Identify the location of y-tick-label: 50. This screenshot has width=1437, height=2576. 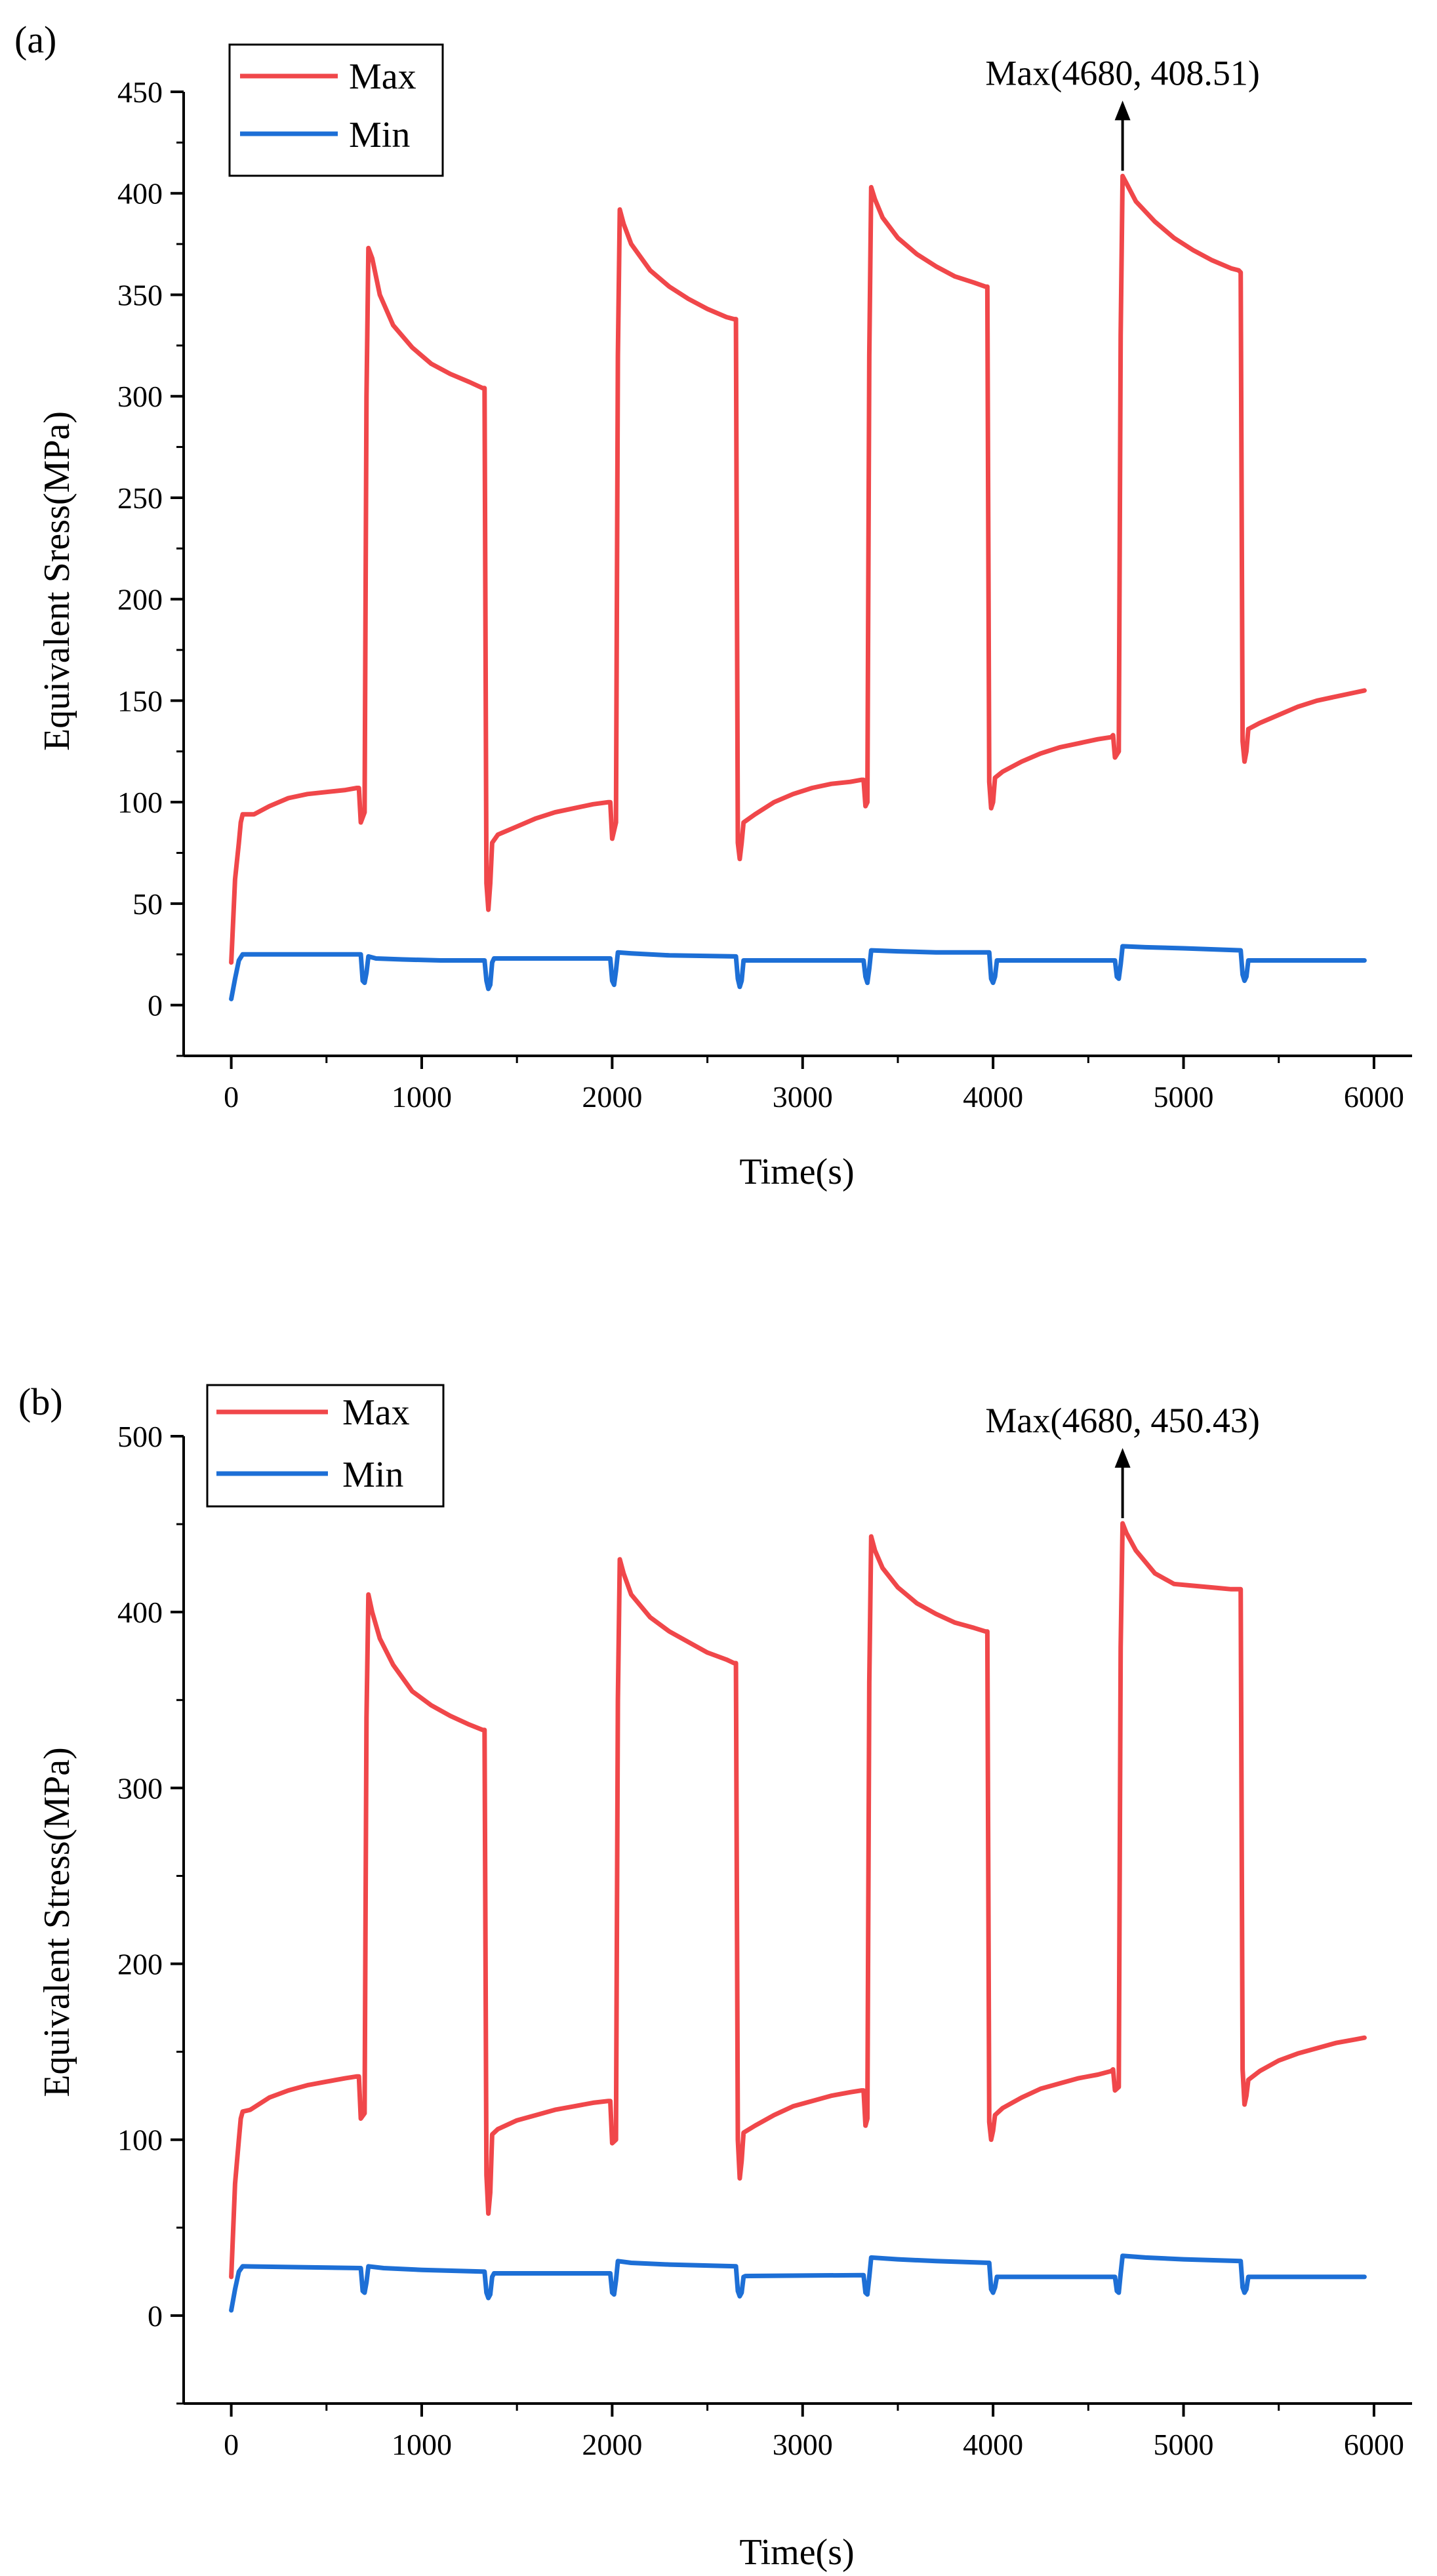
(147, 904).